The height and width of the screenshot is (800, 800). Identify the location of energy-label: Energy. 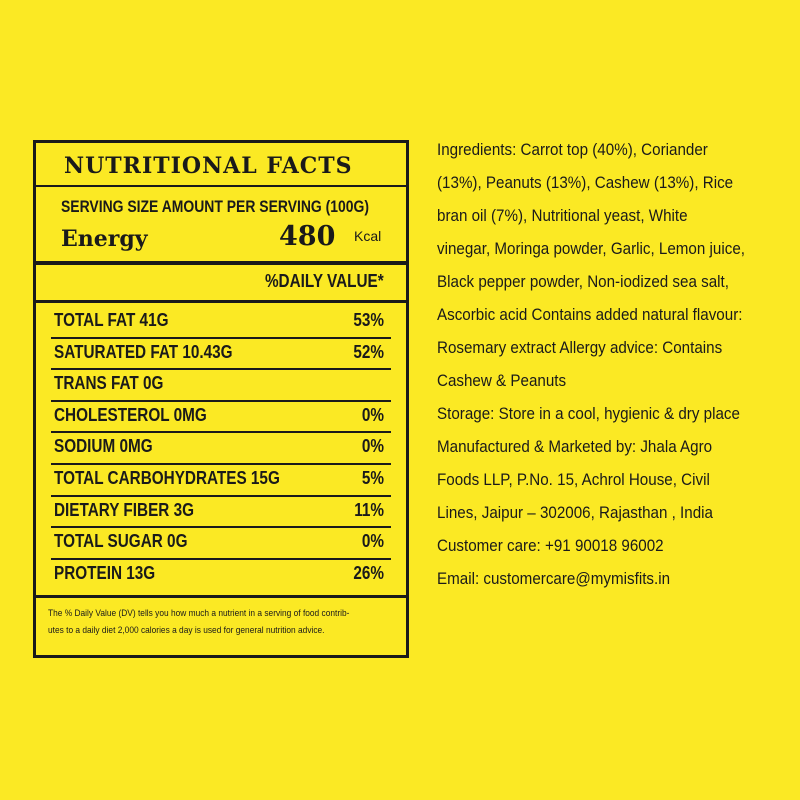
(104, 239).